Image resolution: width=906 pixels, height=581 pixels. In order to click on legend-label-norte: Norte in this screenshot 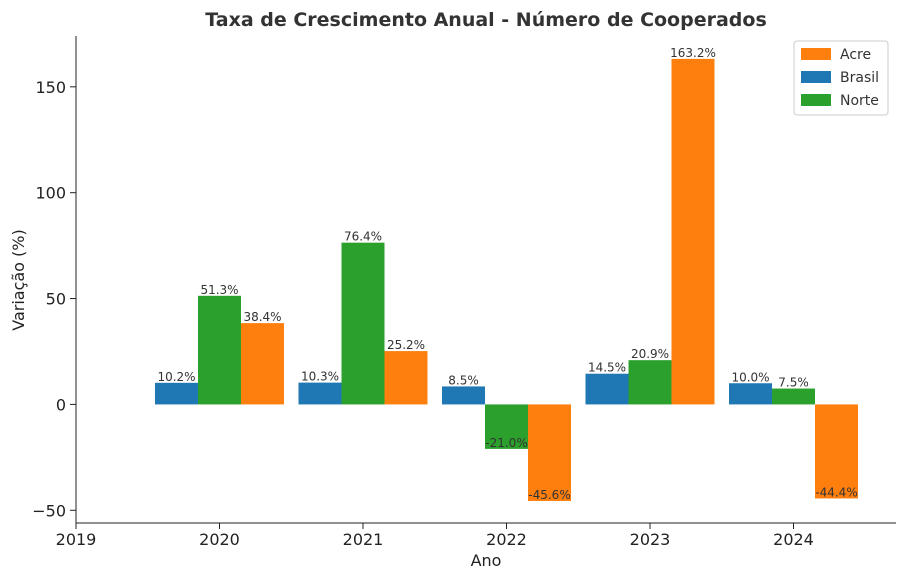, I will do `click(859, 101)`.